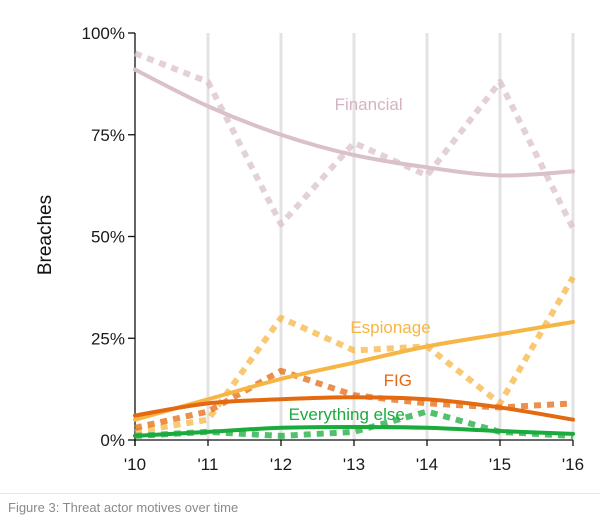 Image resolution: width=600 pixels, height=528 pixels. Describe the element at coordinates (112, 440) in the screenshot. I see `y-tick-label-0: 0%` at that location.